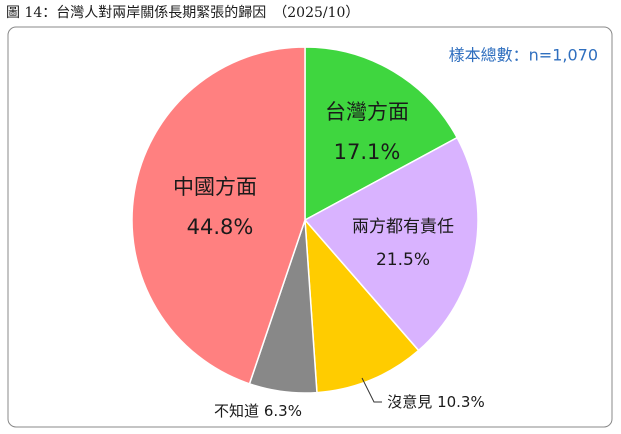 The height and width of the screenshot is (434, 621). I want to click on chart-title: 圖 14：台灣人對兩岸關係長期緊張的歸因 （2025/10）, so click(182, 12).